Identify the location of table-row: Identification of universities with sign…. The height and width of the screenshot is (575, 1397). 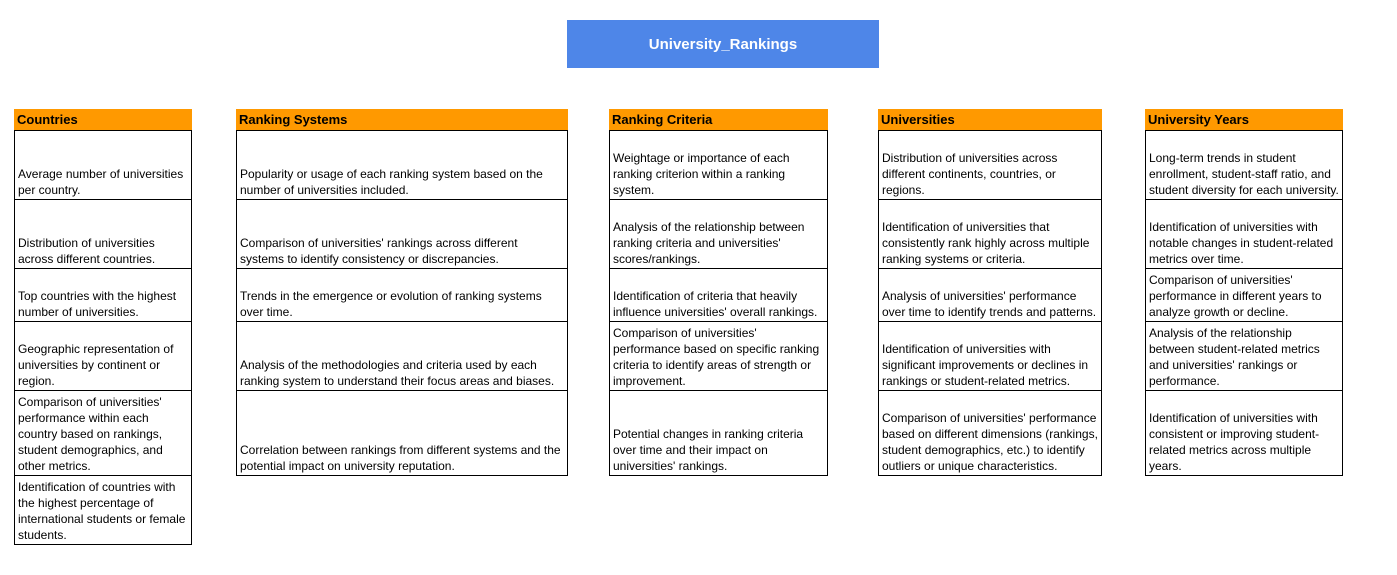
(990, 356).